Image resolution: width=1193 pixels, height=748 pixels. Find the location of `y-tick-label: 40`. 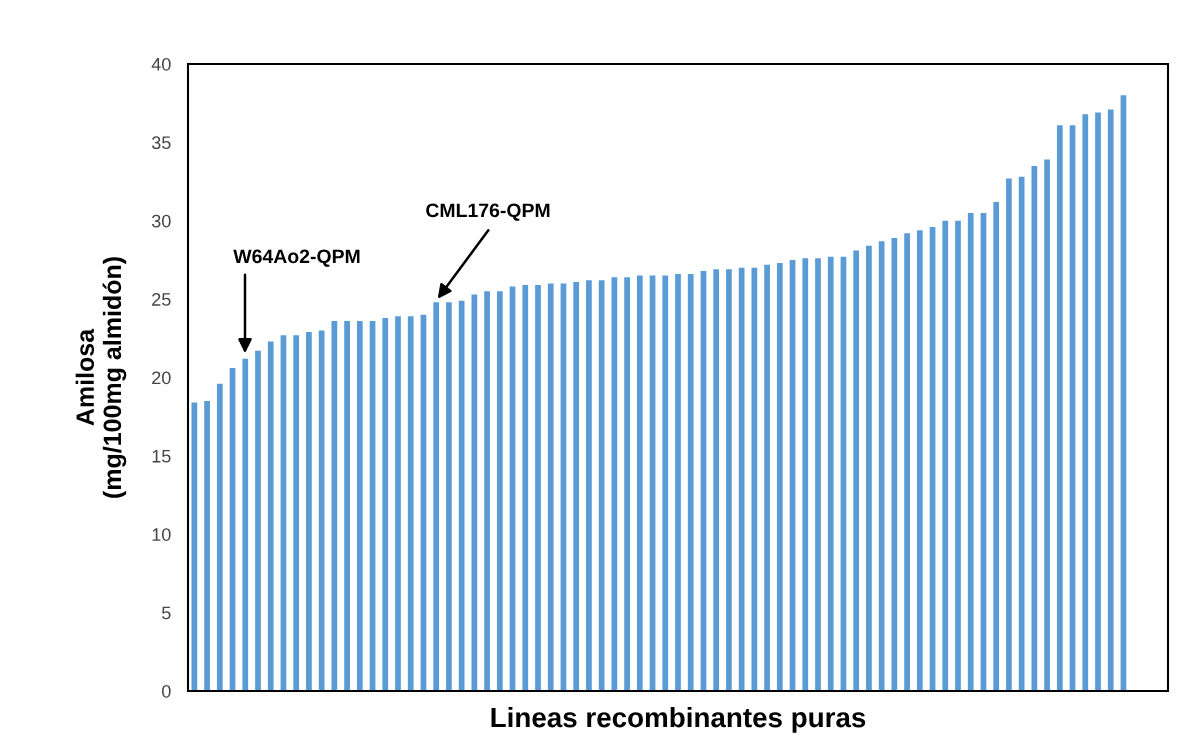

y-tick-label: 40 is located at coordinates (161, 64).